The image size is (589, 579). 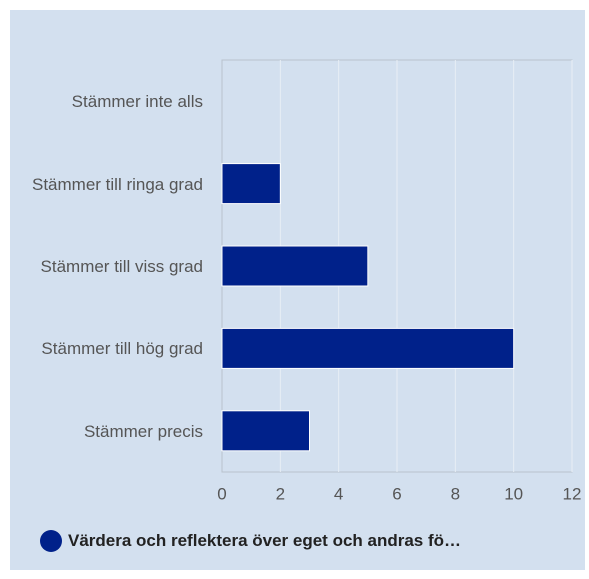 I want to click on x-tick-label: 8, so click(x=455, y=493).